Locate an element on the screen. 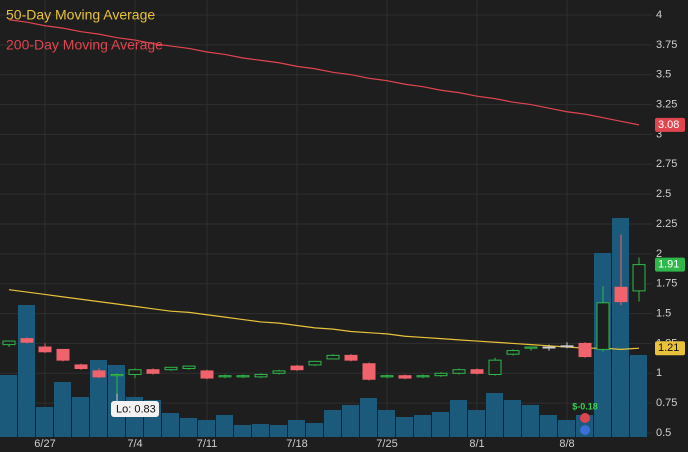 This screenshot has height=452, width=688. y-tick-label: 1.5 is located at coordinates (663, 313).